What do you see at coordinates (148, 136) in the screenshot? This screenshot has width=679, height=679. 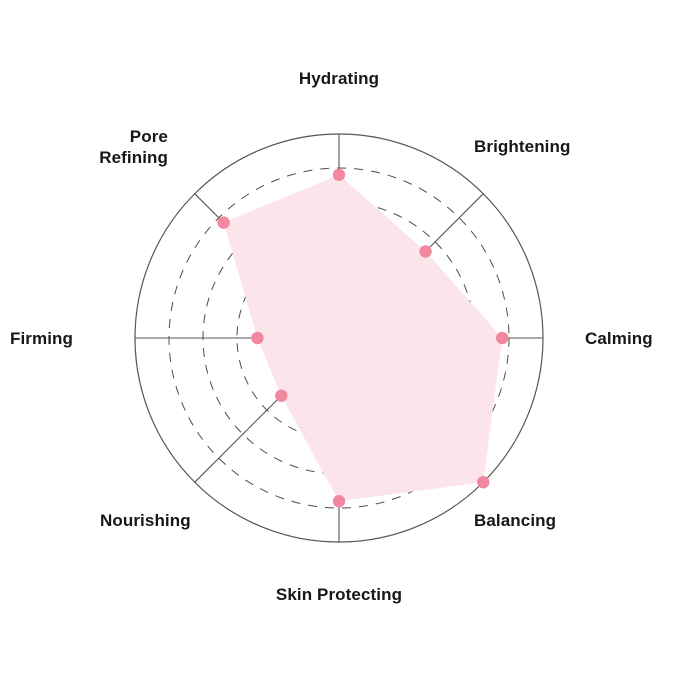 I see `axis-label-pore-refining-line1: Pore` at bounding box center [148, 136].